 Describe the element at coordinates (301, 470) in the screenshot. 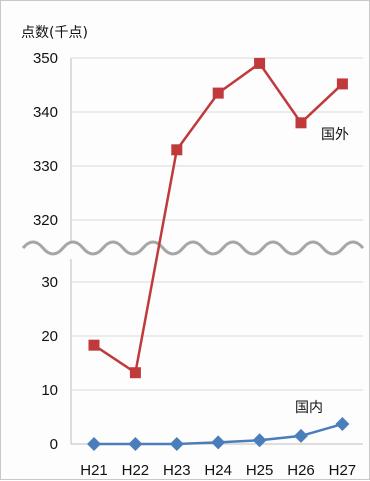

I see `x-tick-label: H26` at that location.